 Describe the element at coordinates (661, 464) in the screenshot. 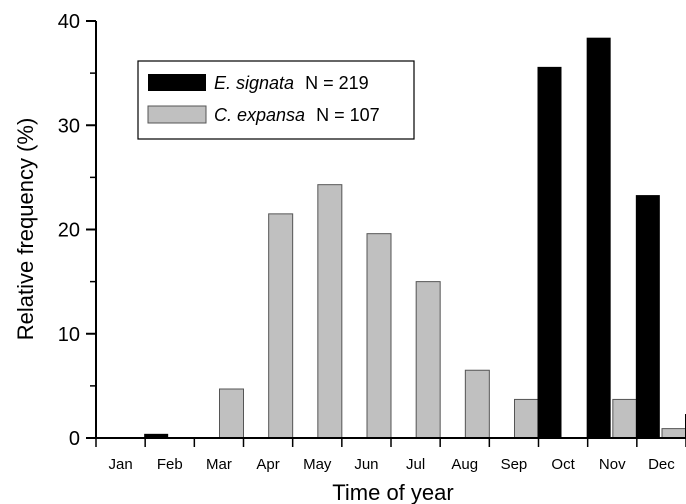

I see `x-tick-label-dec: Dec` at that location.